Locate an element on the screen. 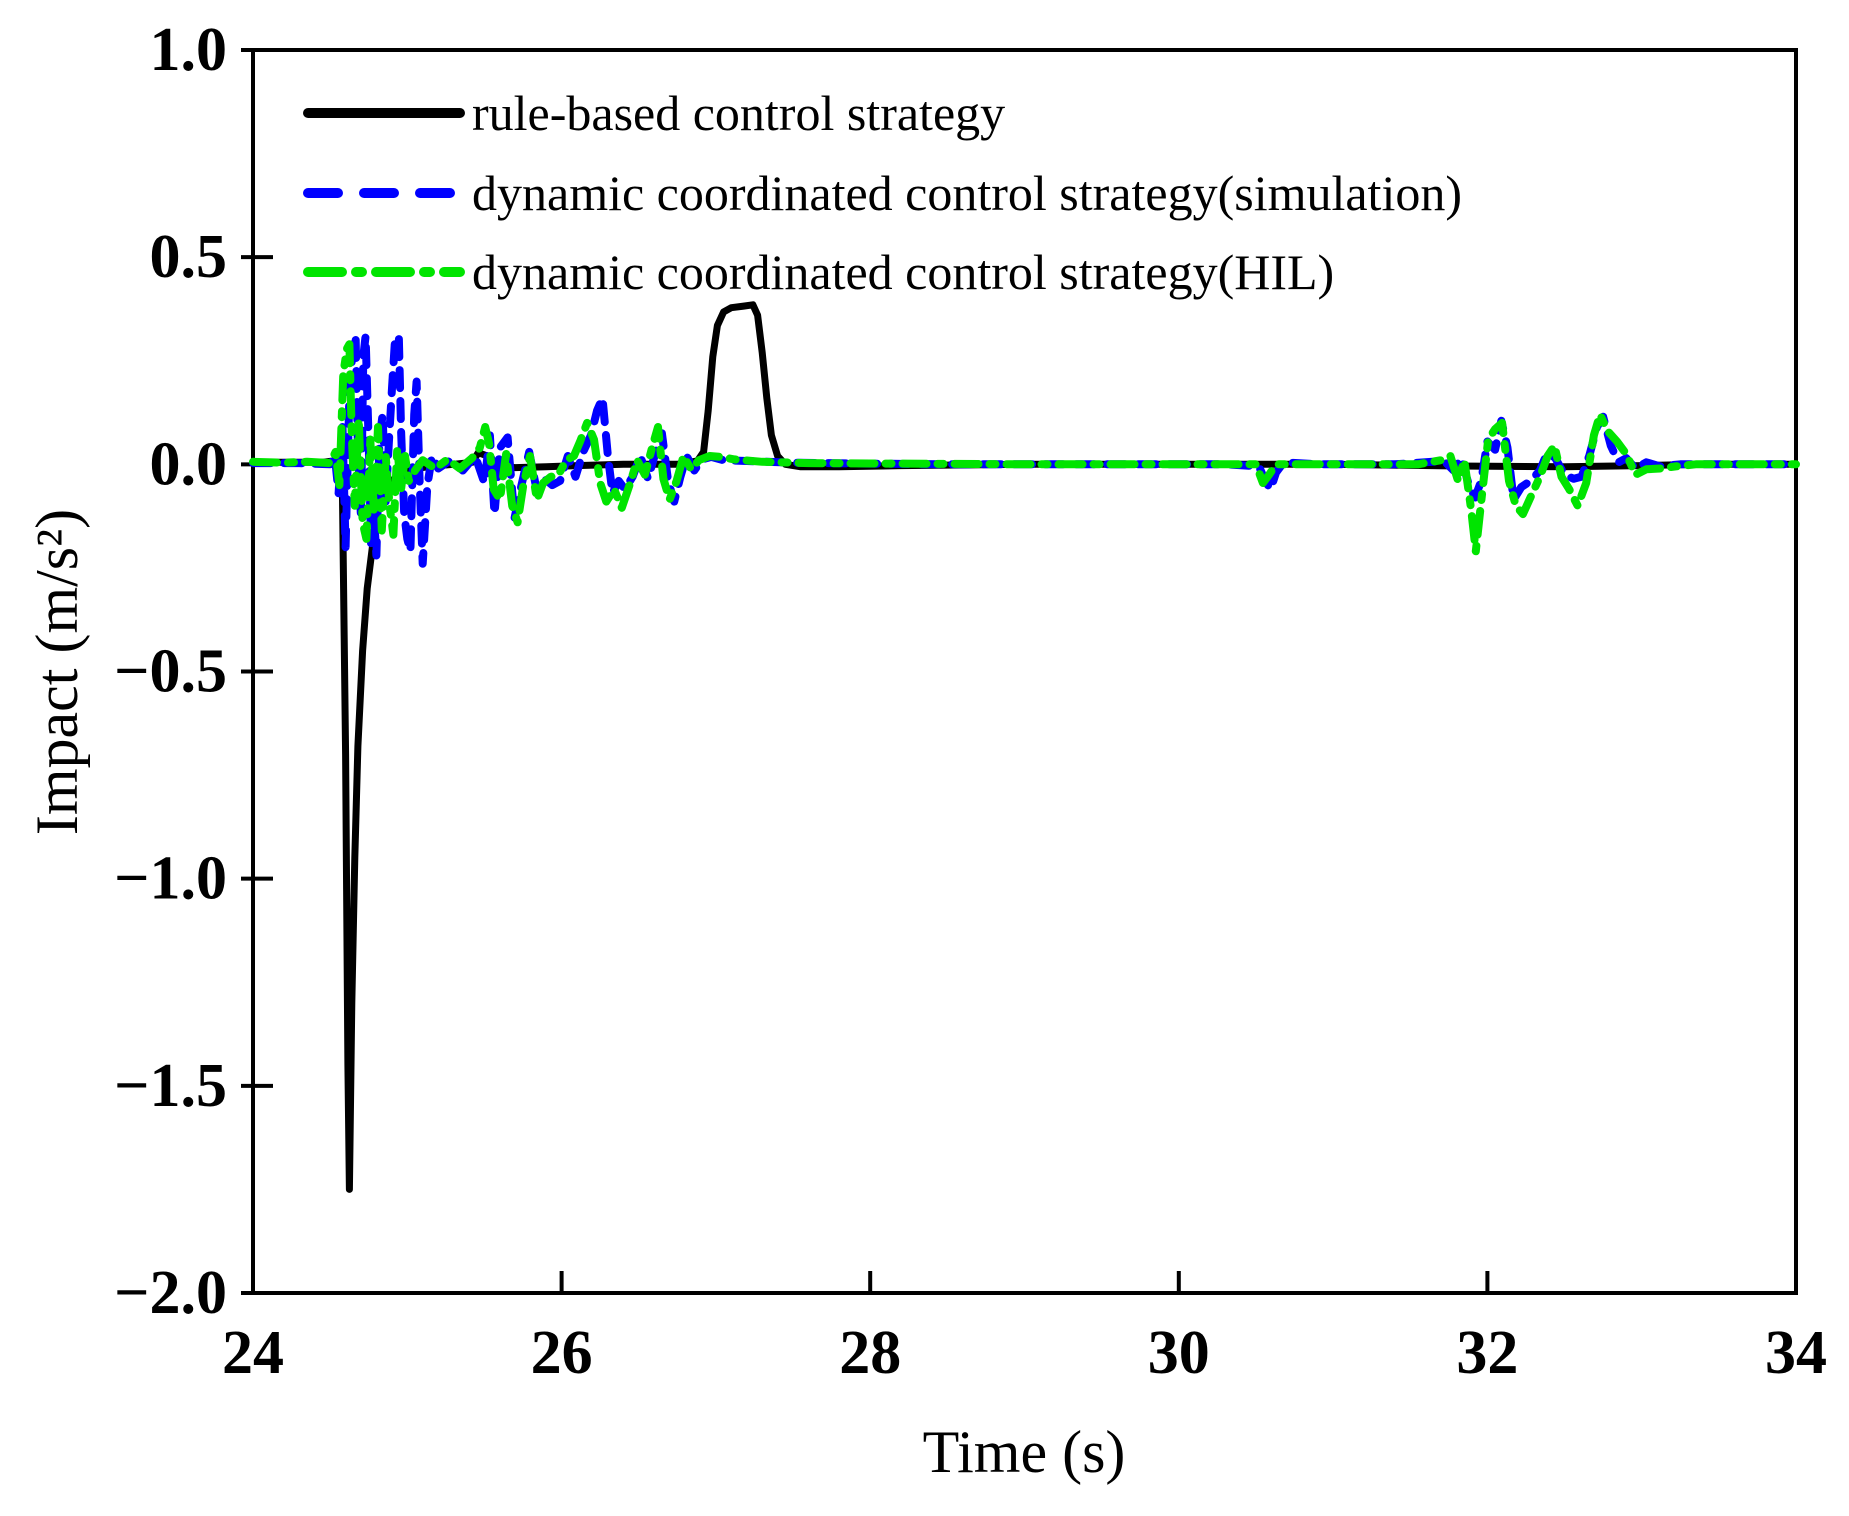  x-tick-label: 24 is located at coordinates (253, 1353).